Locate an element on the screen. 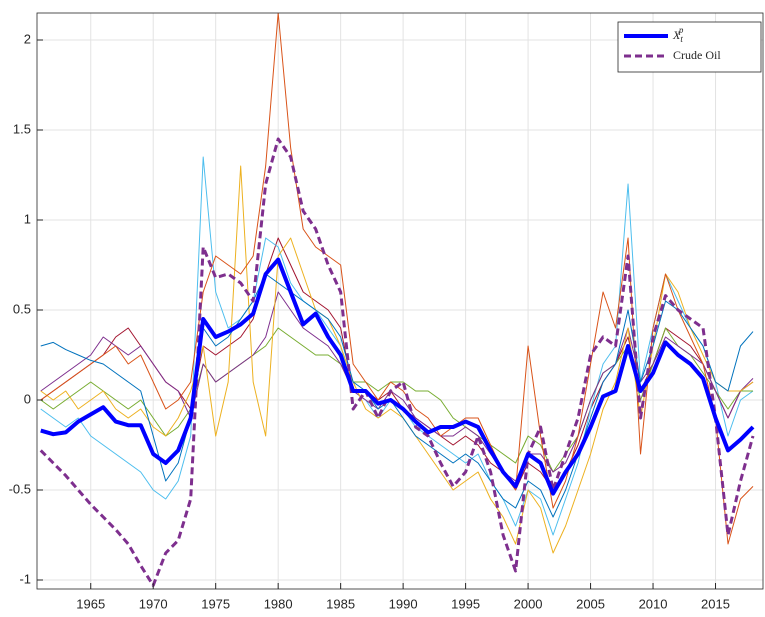 The width and height of the screenshot is (765, 617). y-tick-label: 1.5 is located at coordinates (22, 128).